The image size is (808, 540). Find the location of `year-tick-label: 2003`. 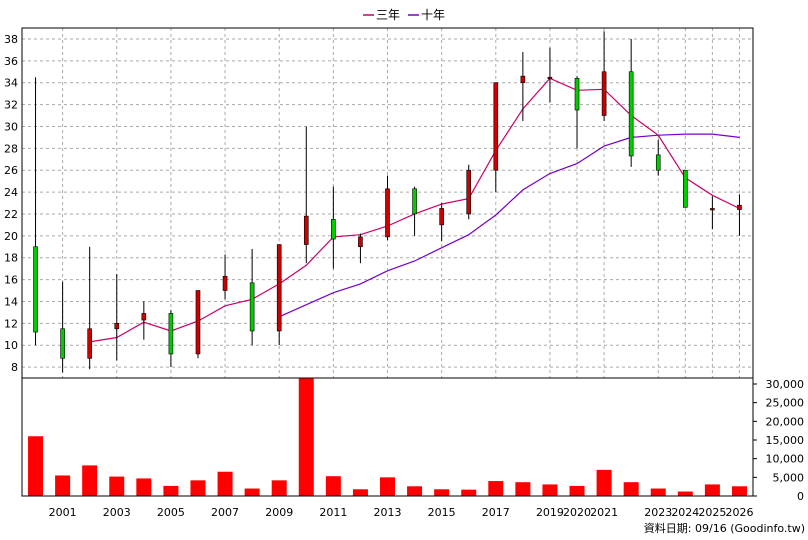

year-tick-label: 2003 is located at coordinates (117, 512).